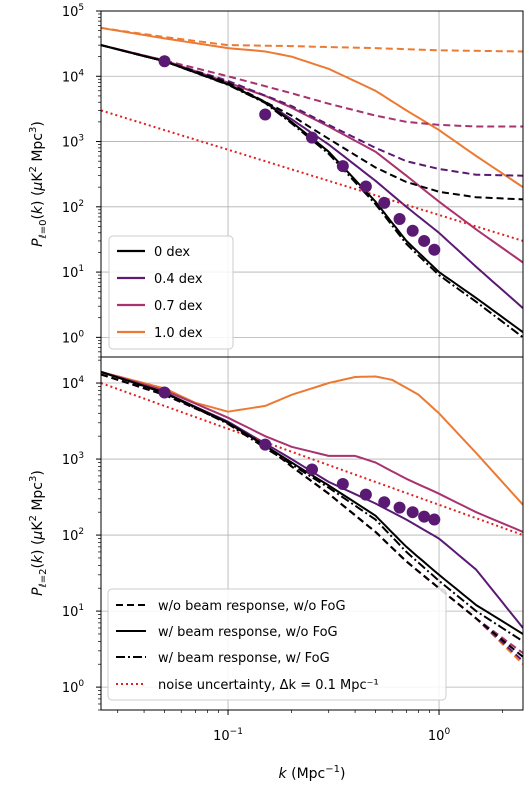  What do you see at coordinates (248, 632) in the screenshot?
I see `legend-label-solid: w/ beam response, w/o FoG` at bounding box center [248, 632].